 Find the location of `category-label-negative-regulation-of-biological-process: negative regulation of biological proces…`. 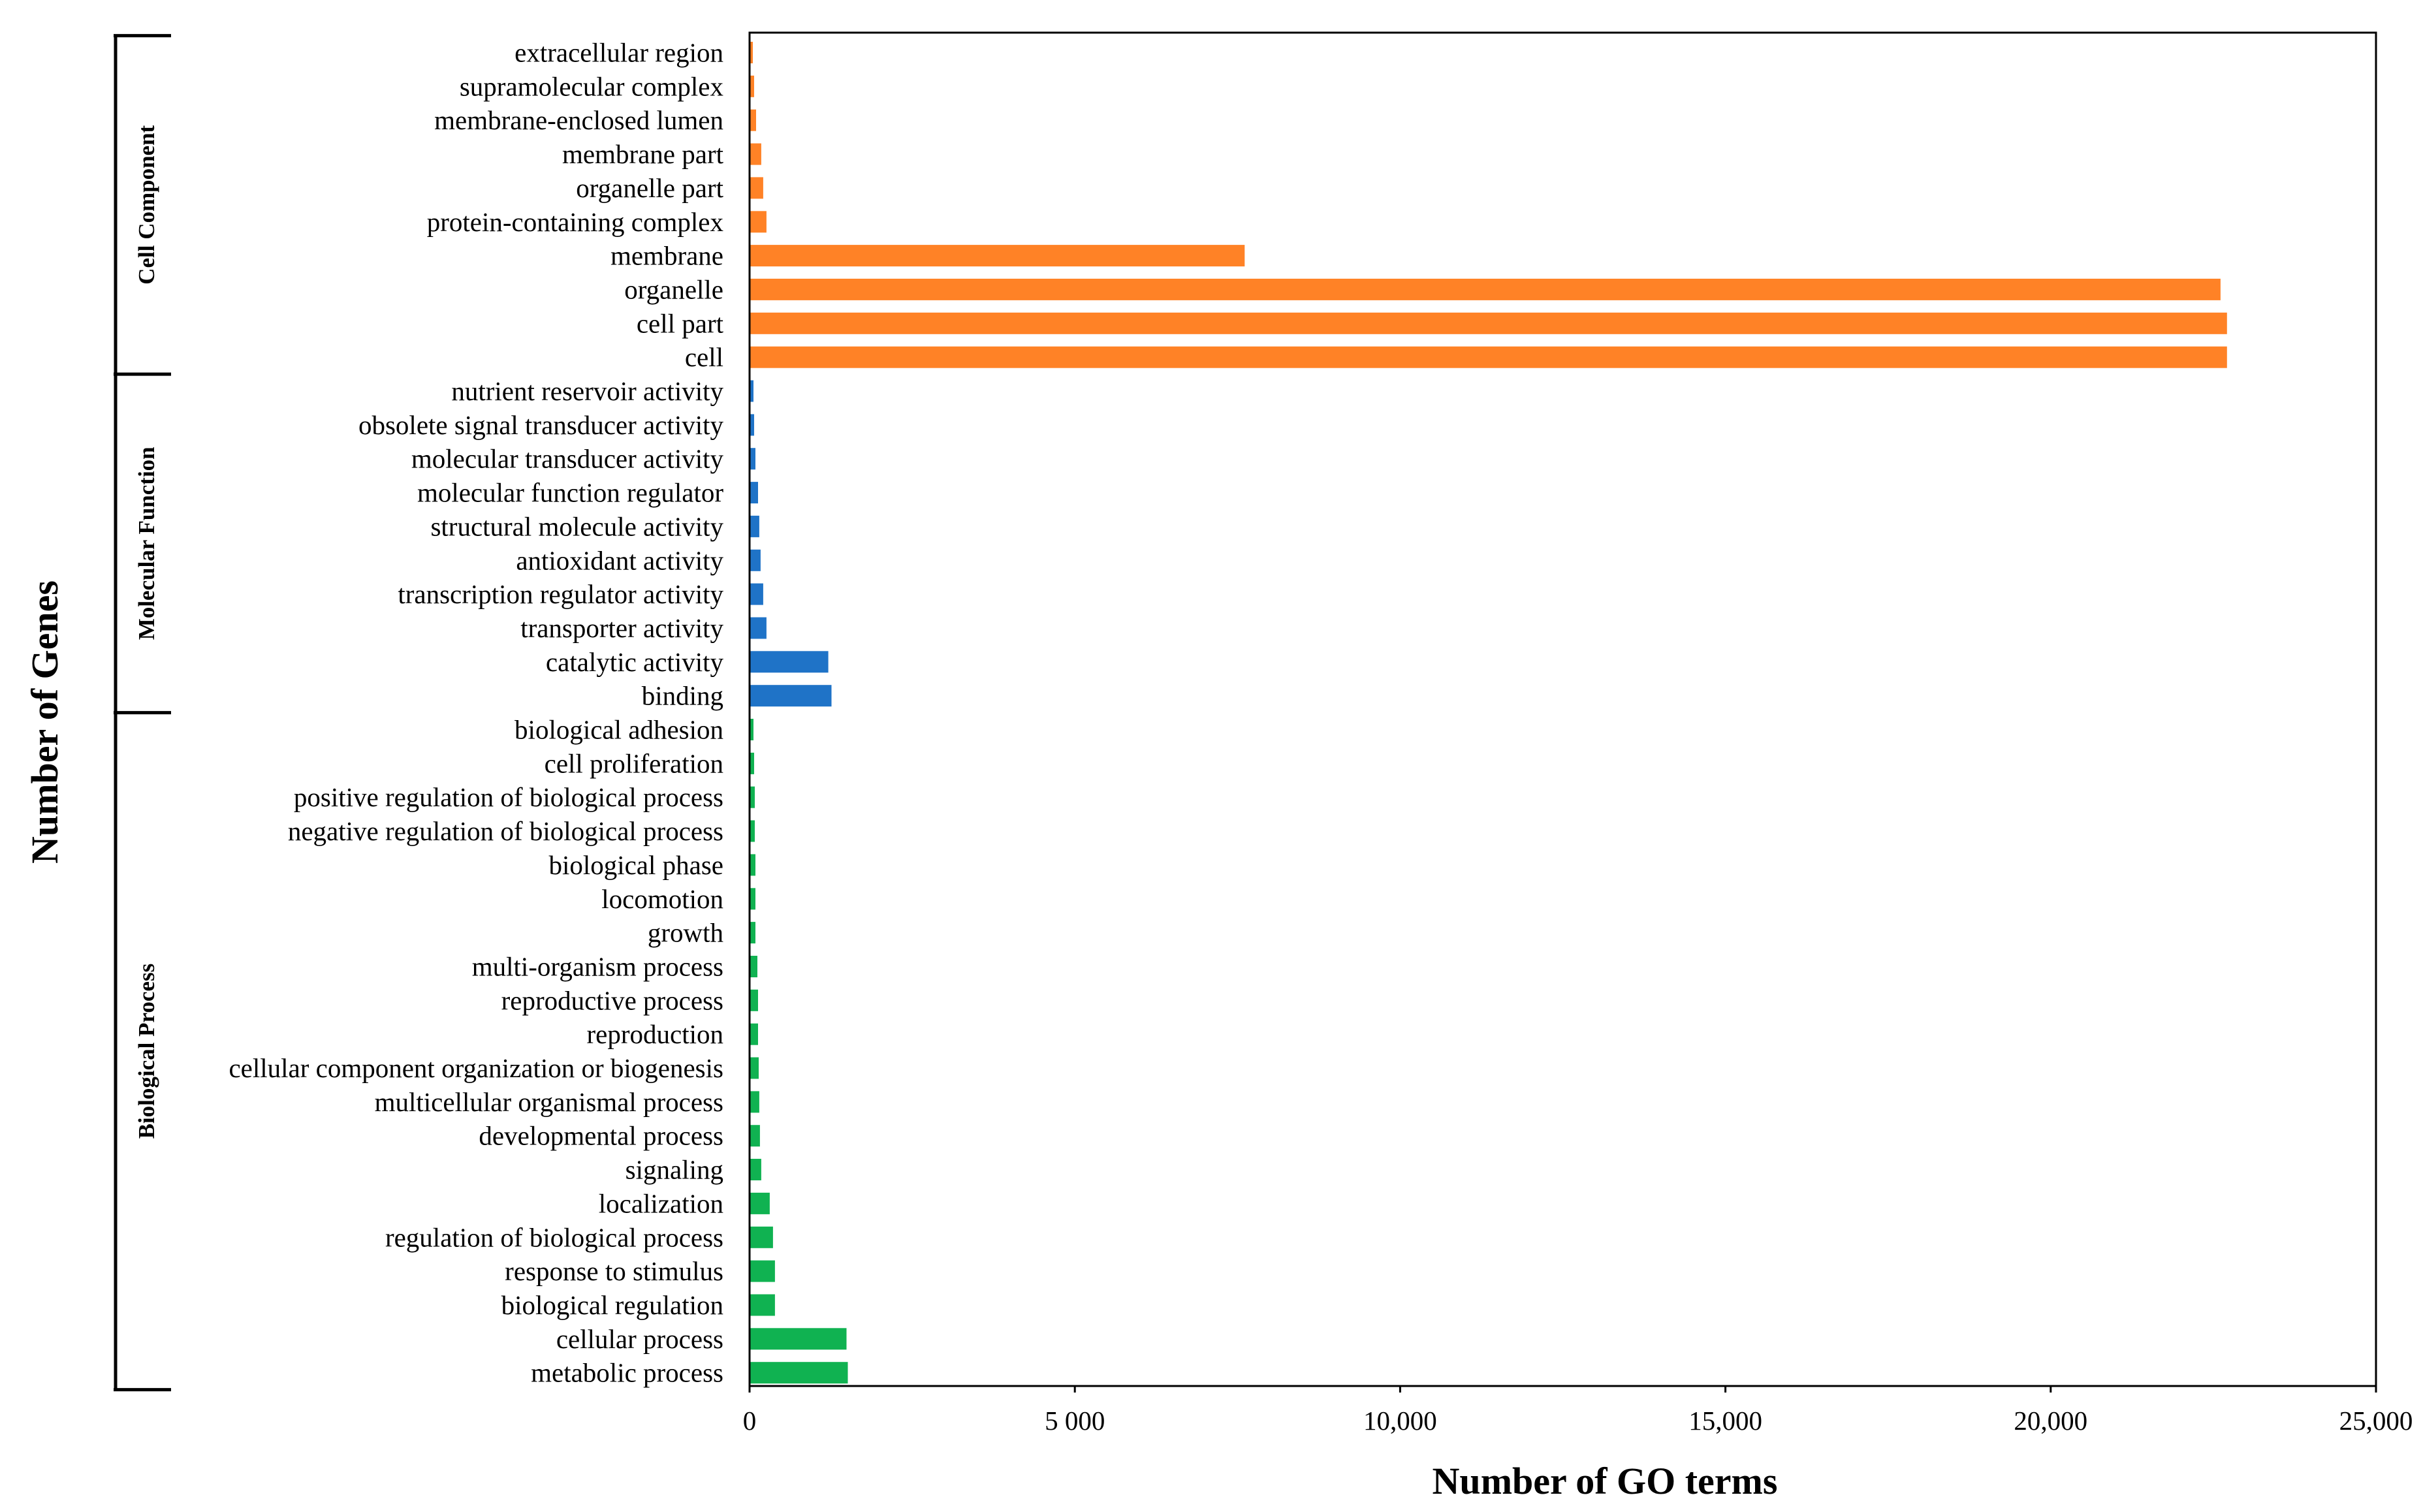

category-label-negative-regulation-of-biological-process: negative regulation of biological proces… is located at coordinates (506, 831).